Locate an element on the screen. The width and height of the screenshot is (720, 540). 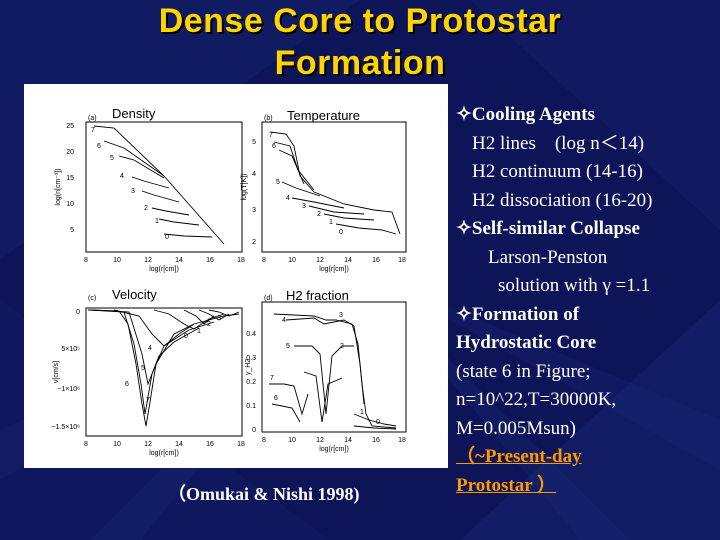
h2-ylabel: y_H2 is located at coordinates (248, 367).